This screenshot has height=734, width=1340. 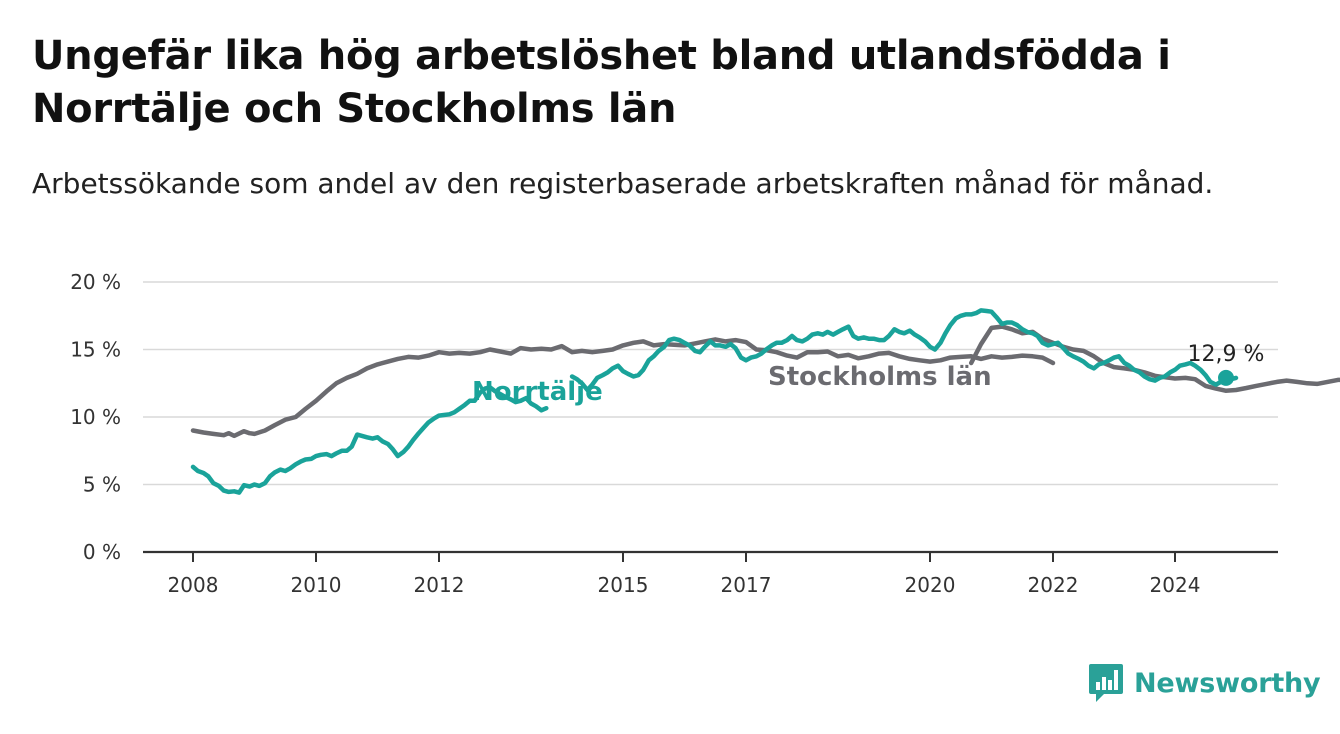 What do you see at coordinates (1175, 585) in the screenshot?
I see `x-tick-label: 2024` at bounding box center [1175, 585].